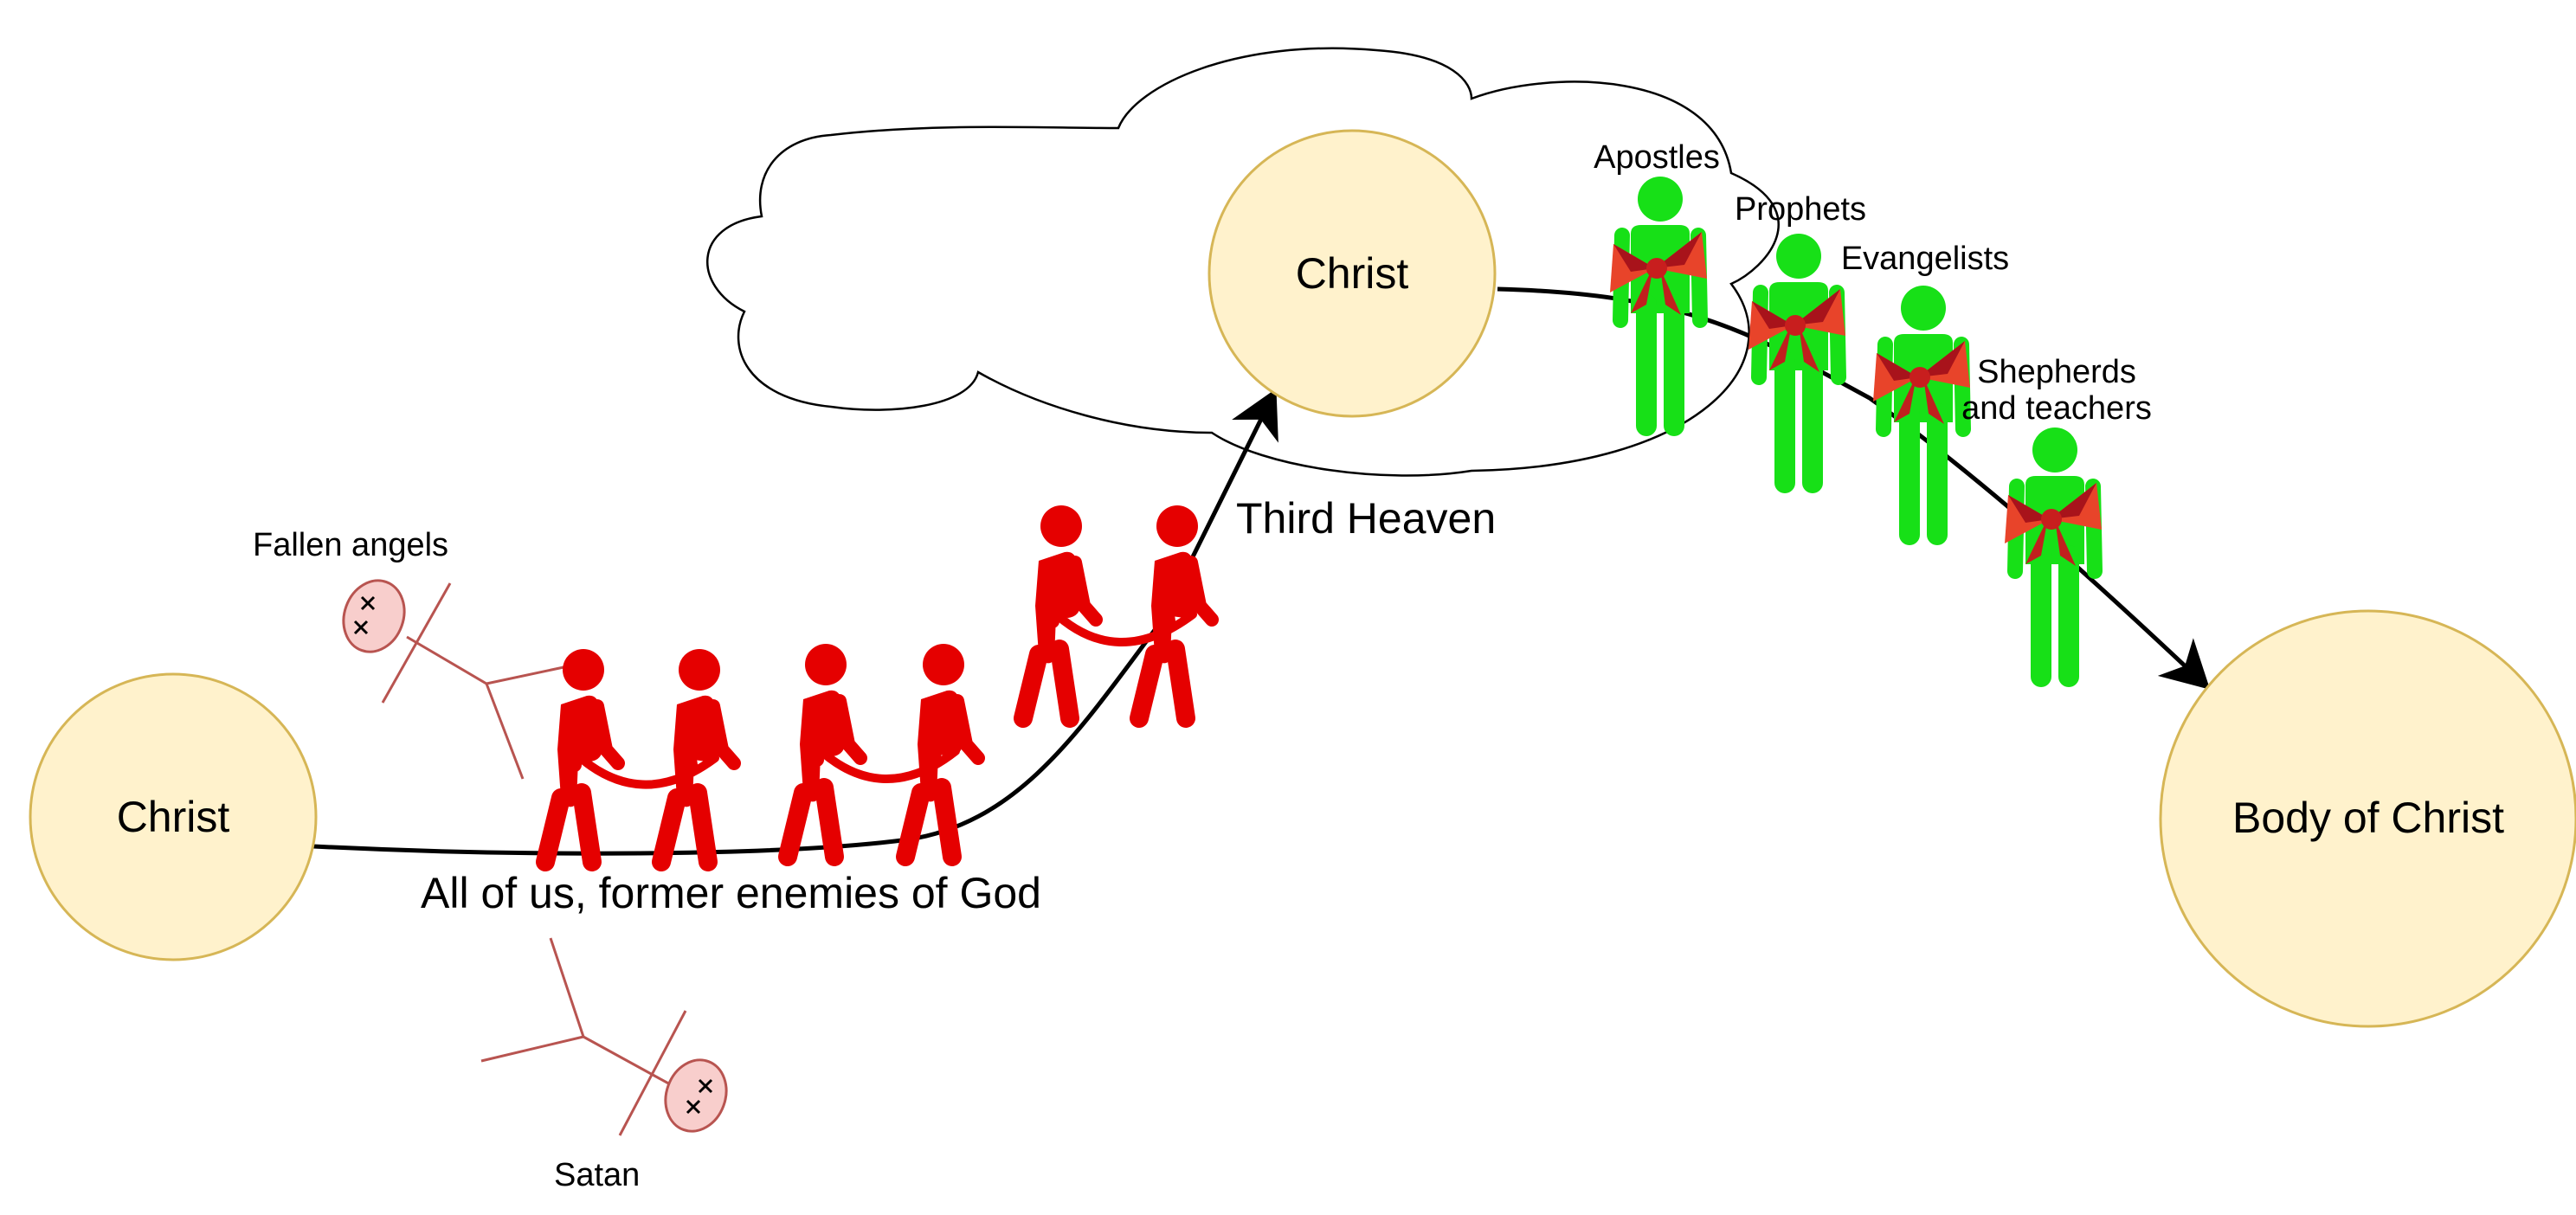 Image resolution: width=2576 pixels, height=1215 pixels. Describe the element at coordinates (1921, 410) in the screenshot. I see `evangelist-figure-icon` at that location.